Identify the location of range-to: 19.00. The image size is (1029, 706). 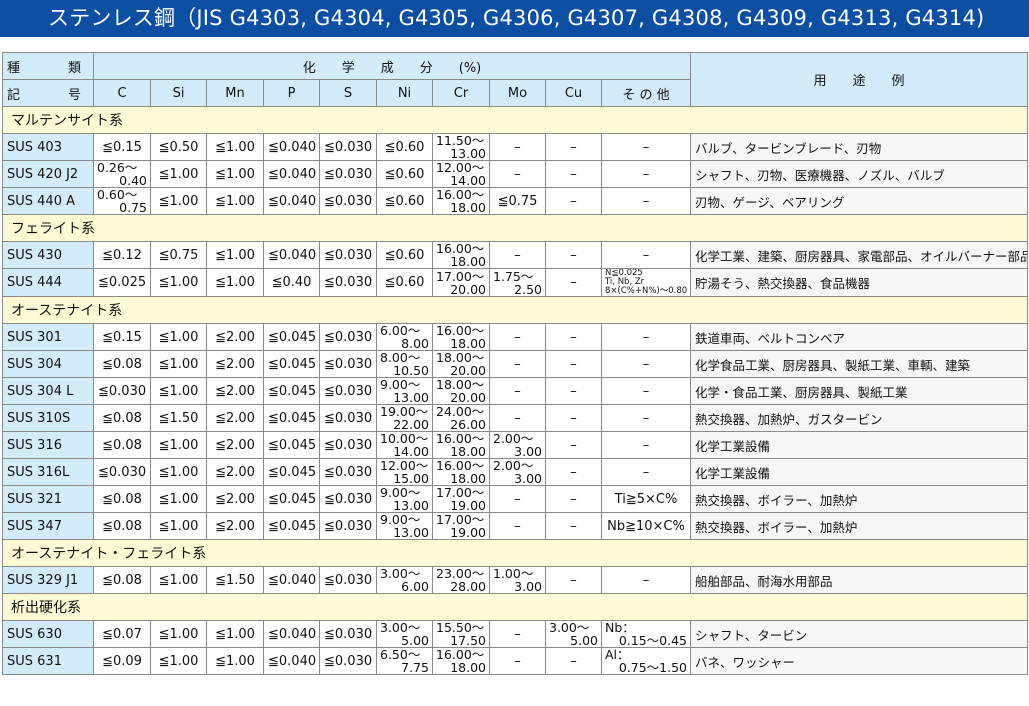
(468, 532).